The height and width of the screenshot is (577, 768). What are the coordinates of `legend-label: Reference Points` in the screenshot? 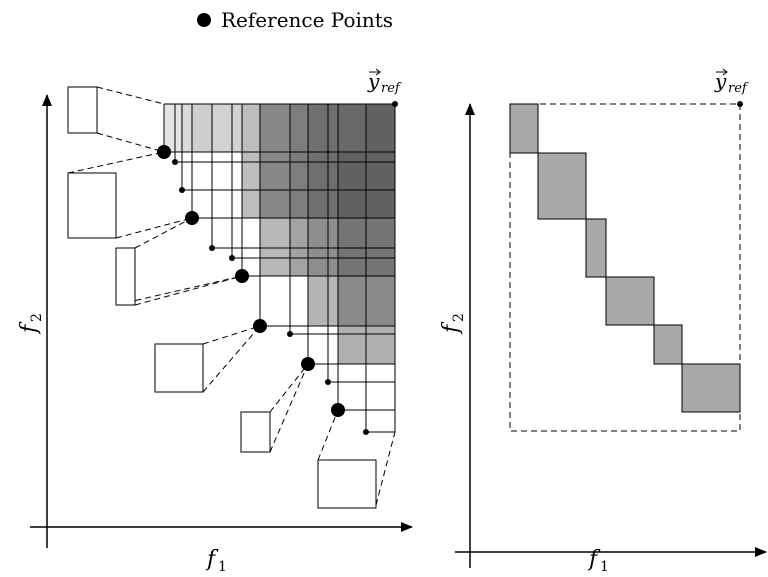 It's located at (307, 20).